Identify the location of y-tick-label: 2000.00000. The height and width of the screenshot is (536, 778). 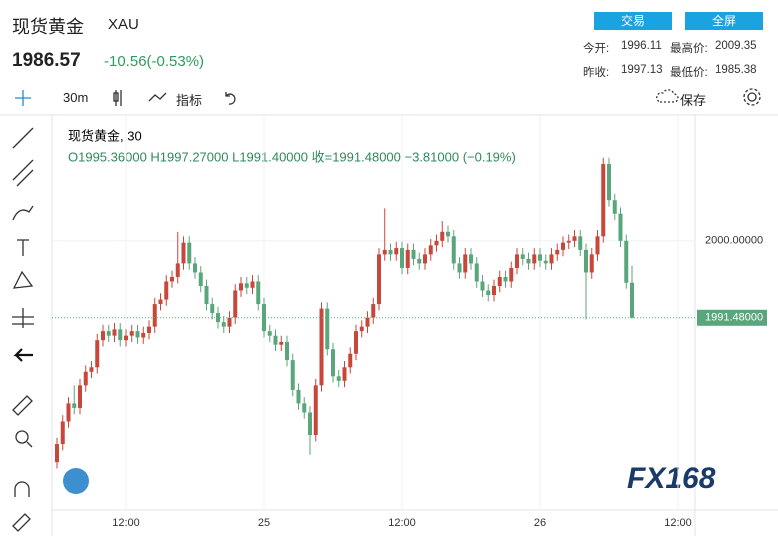
(734, 241).